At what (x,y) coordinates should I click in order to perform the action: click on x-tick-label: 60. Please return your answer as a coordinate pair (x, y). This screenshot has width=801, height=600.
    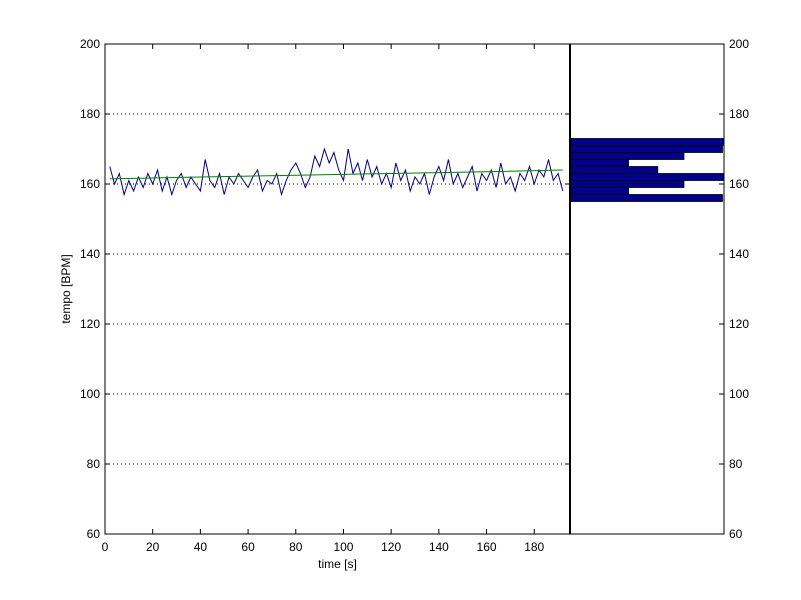
    Looking at the image, I should click on (248, 547).